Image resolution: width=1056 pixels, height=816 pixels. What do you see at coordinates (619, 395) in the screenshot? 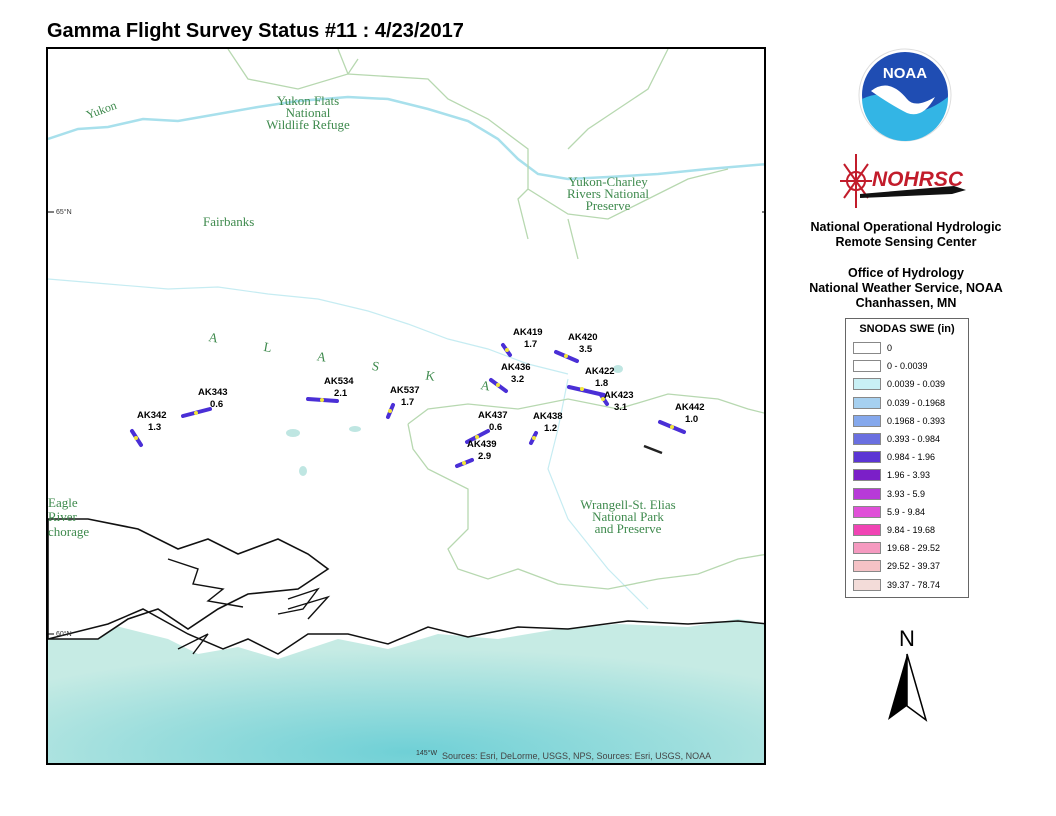
I see `svg-text: AK423` at bounding box center [619, 395].